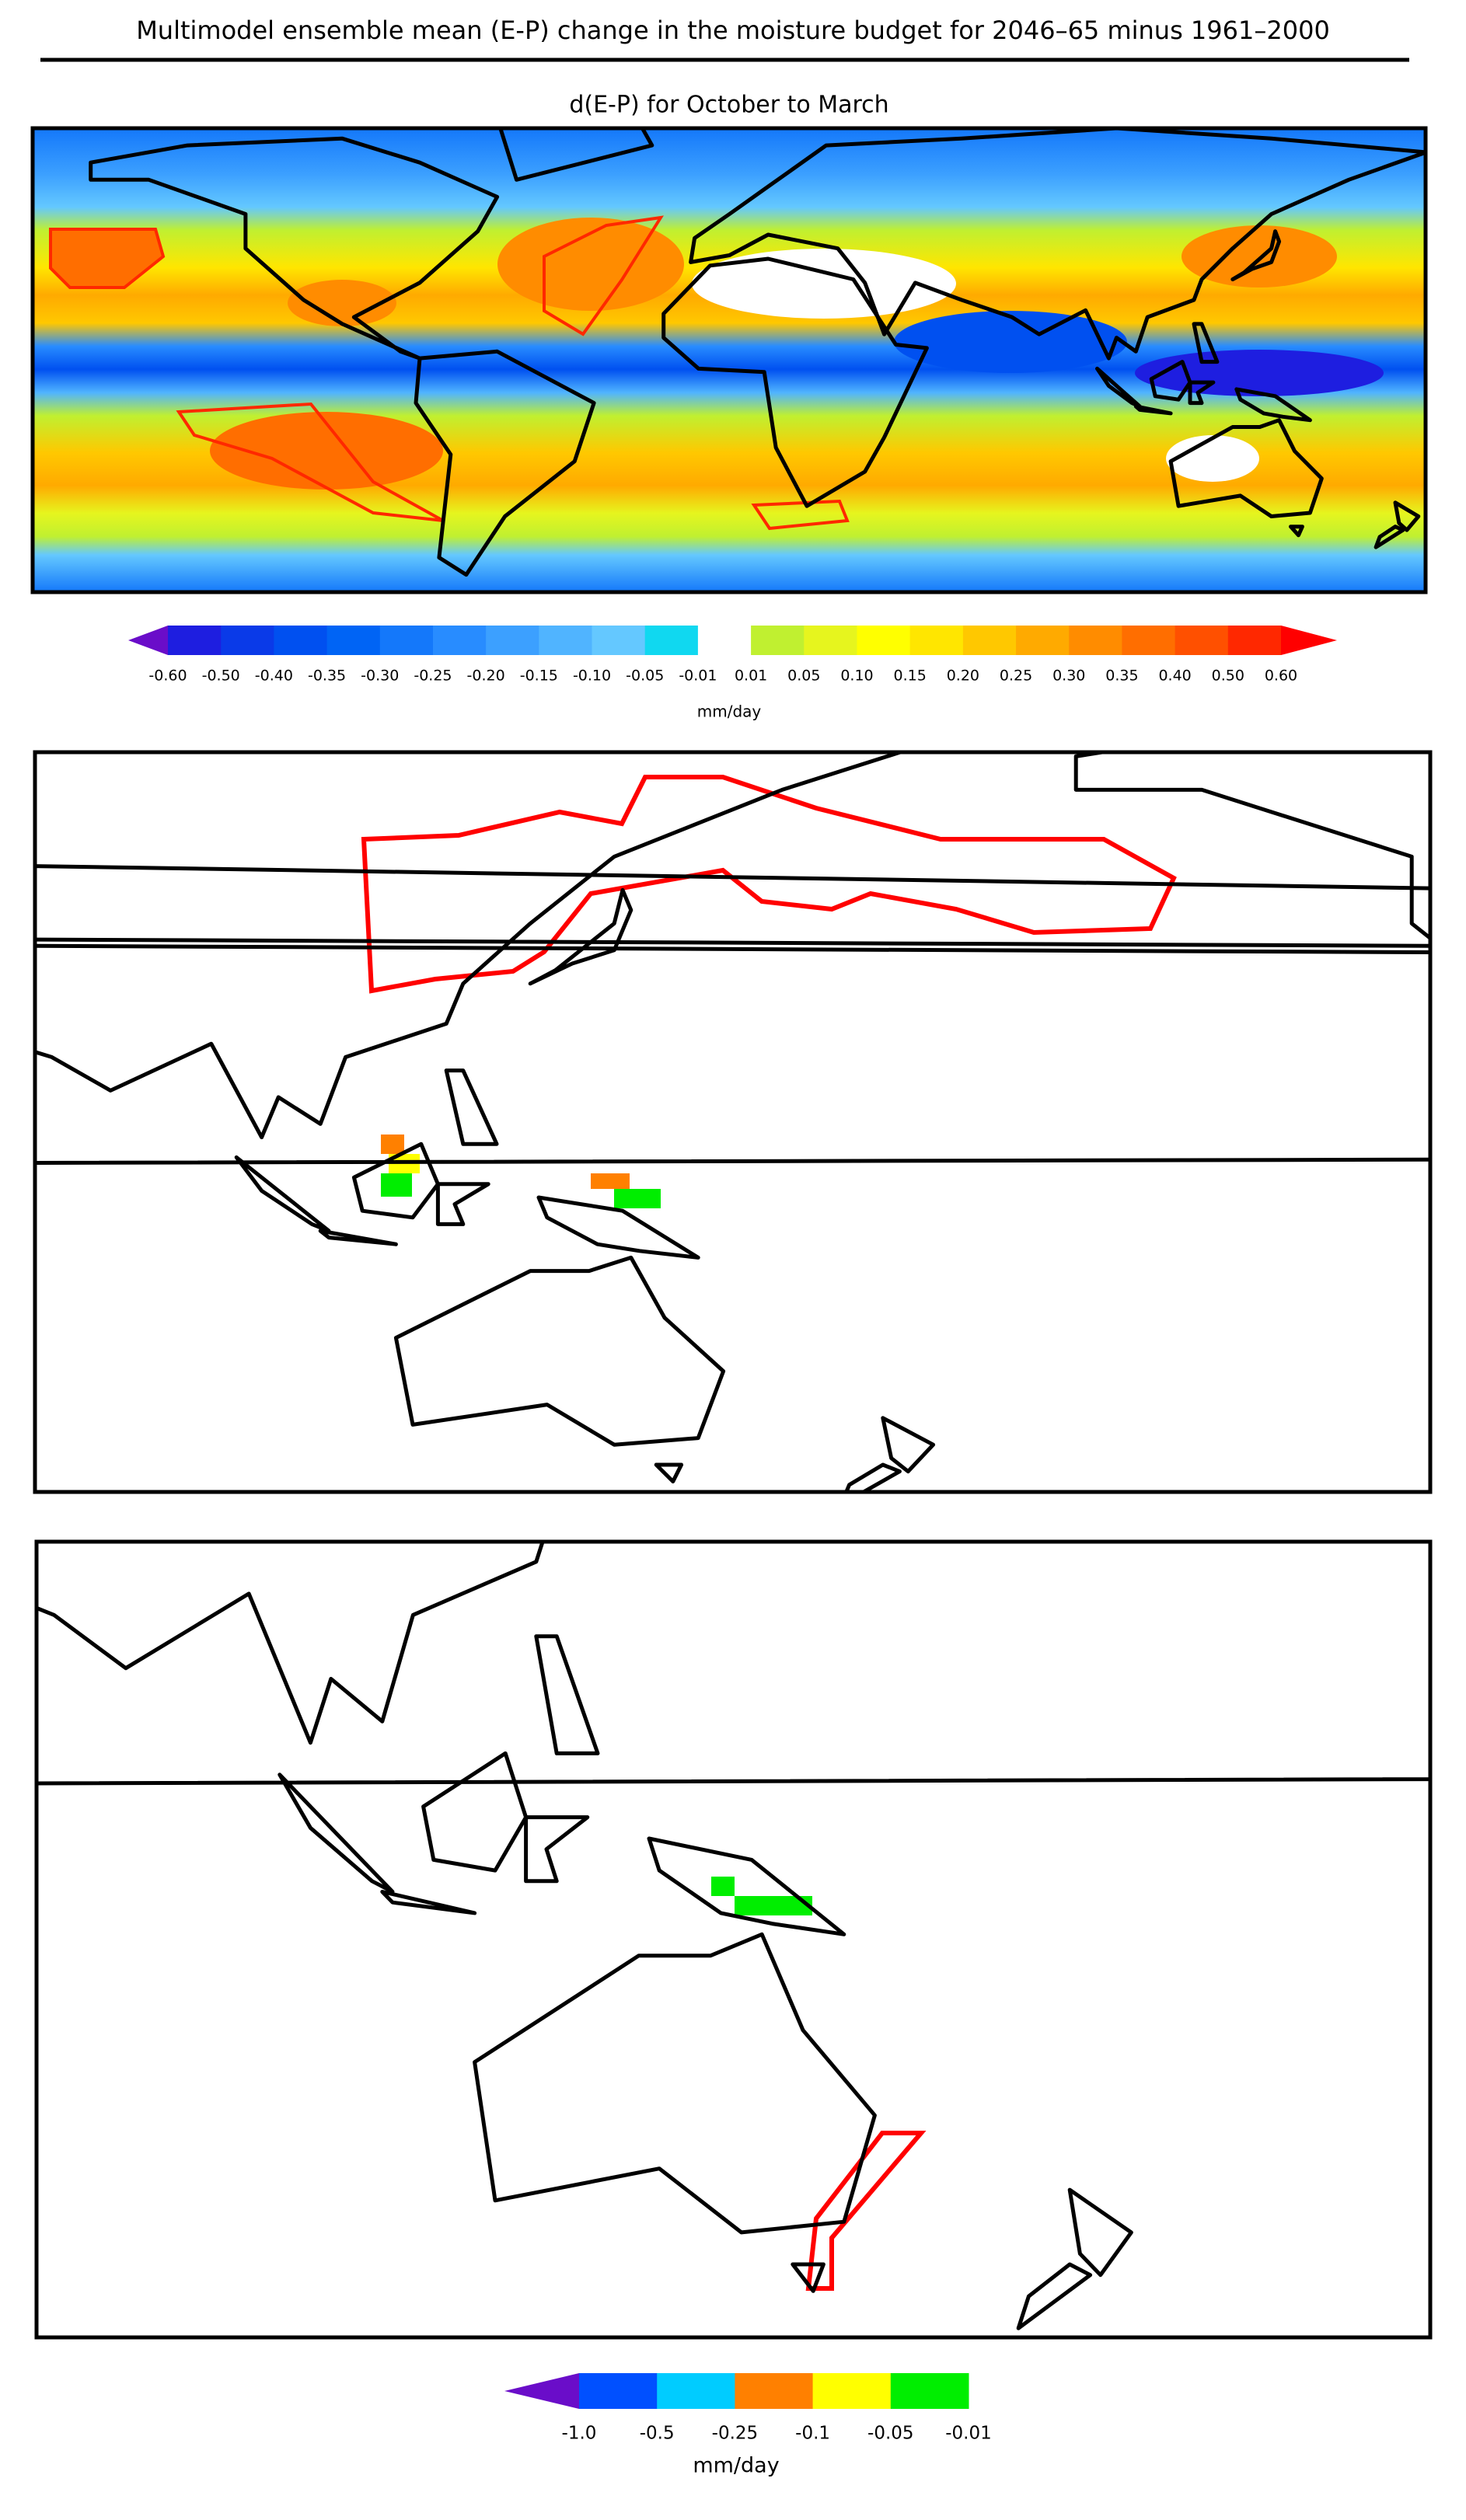 This screenshot has width=1466, height=2520. Describe the element at coordinates (1309, 640) in the screenshot. I see `colorbar-over` at that location.